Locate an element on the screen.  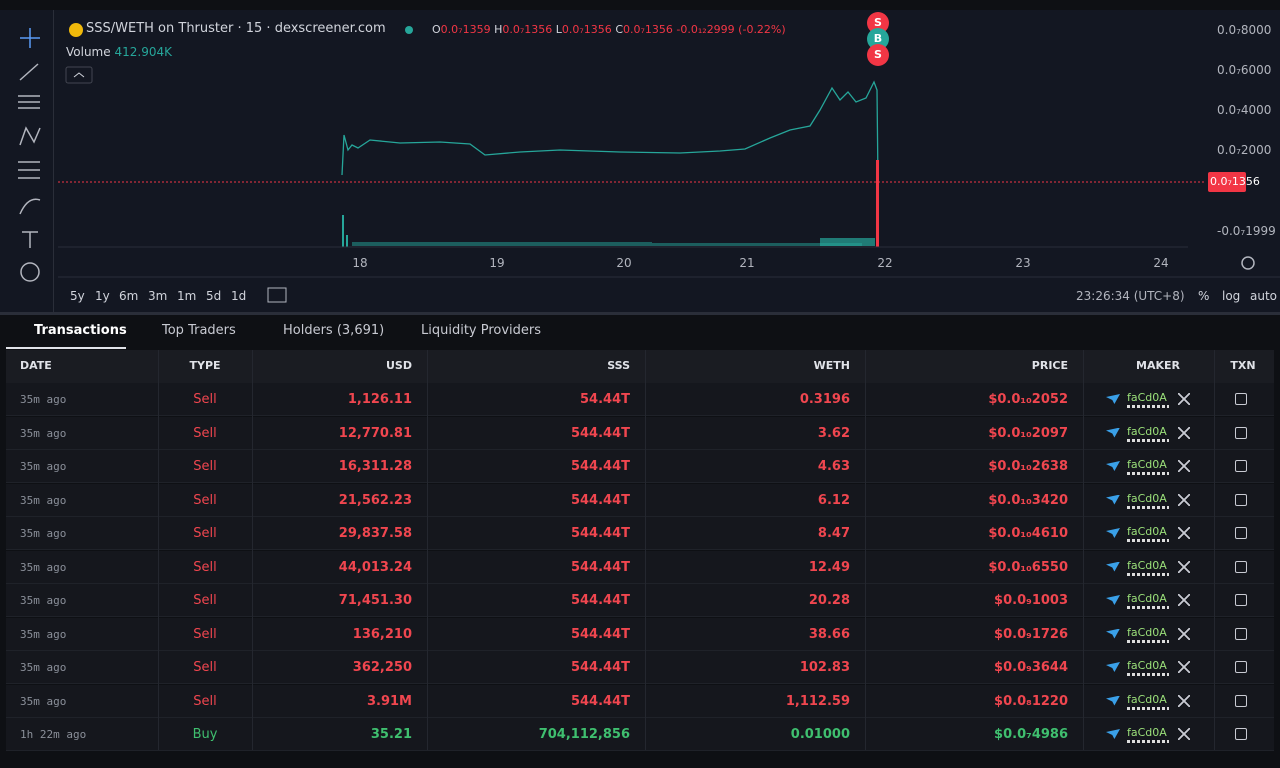
toolbar-icons is located at coordinates (29, 155).